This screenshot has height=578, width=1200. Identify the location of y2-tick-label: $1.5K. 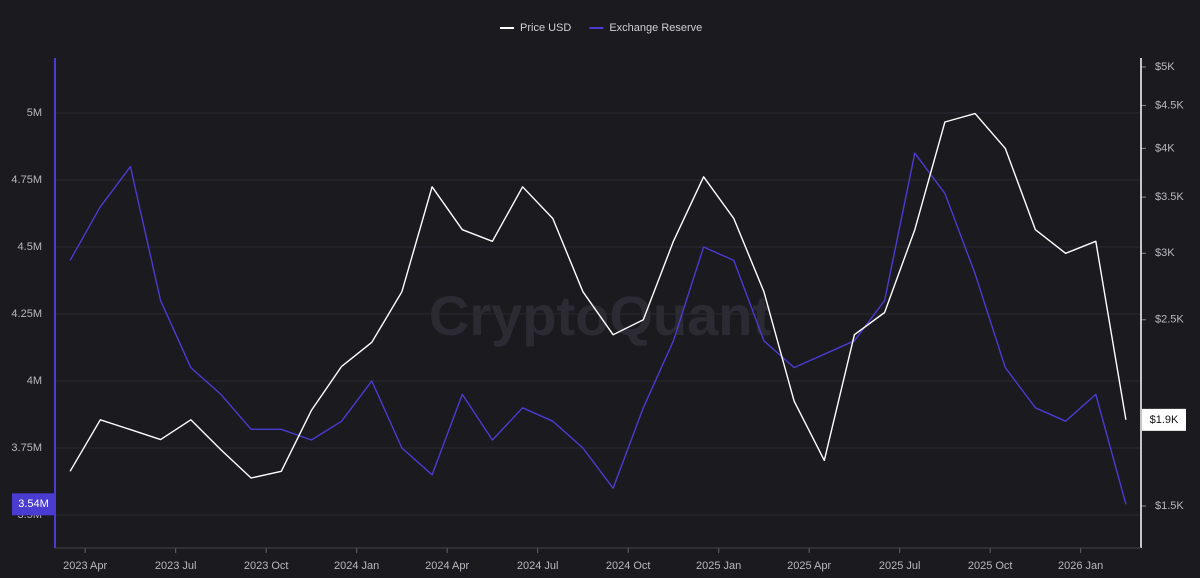
(1169, 506).